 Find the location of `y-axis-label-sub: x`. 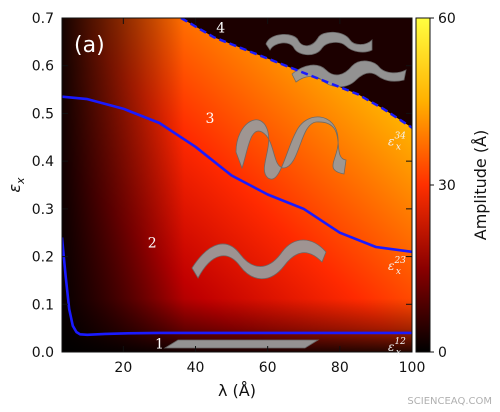

y-axis-label-sub: x is located at coordinates (20, 181).